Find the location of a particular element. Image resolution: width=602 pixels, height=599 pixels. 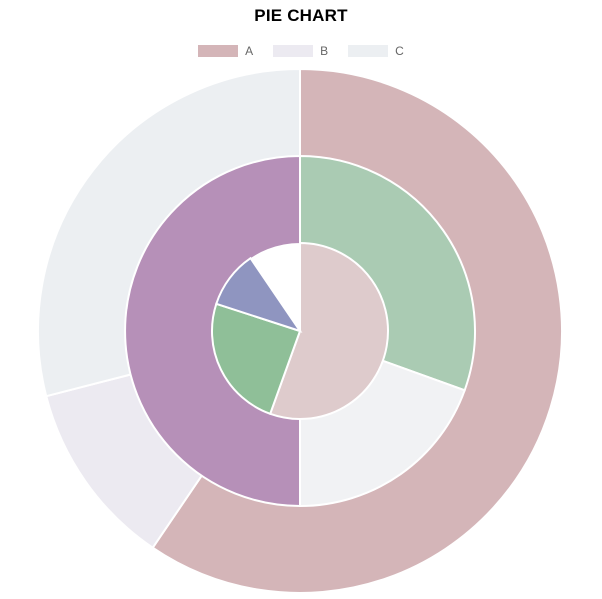

legend-item-b: B is located at coordinates (300, 51).